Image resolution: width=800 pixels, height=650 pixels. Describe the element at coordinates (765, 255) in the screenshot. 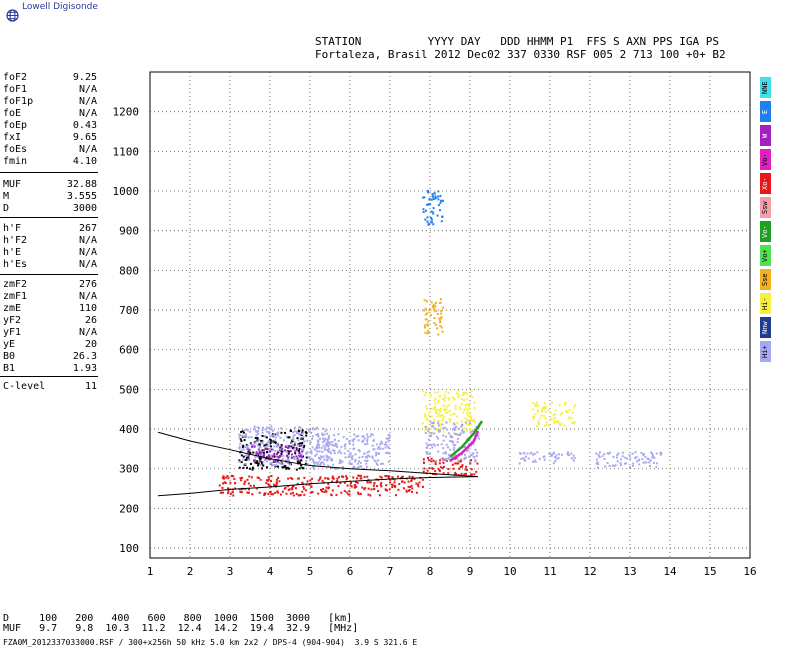

I see `legend-swatch: Vo+` at that location.